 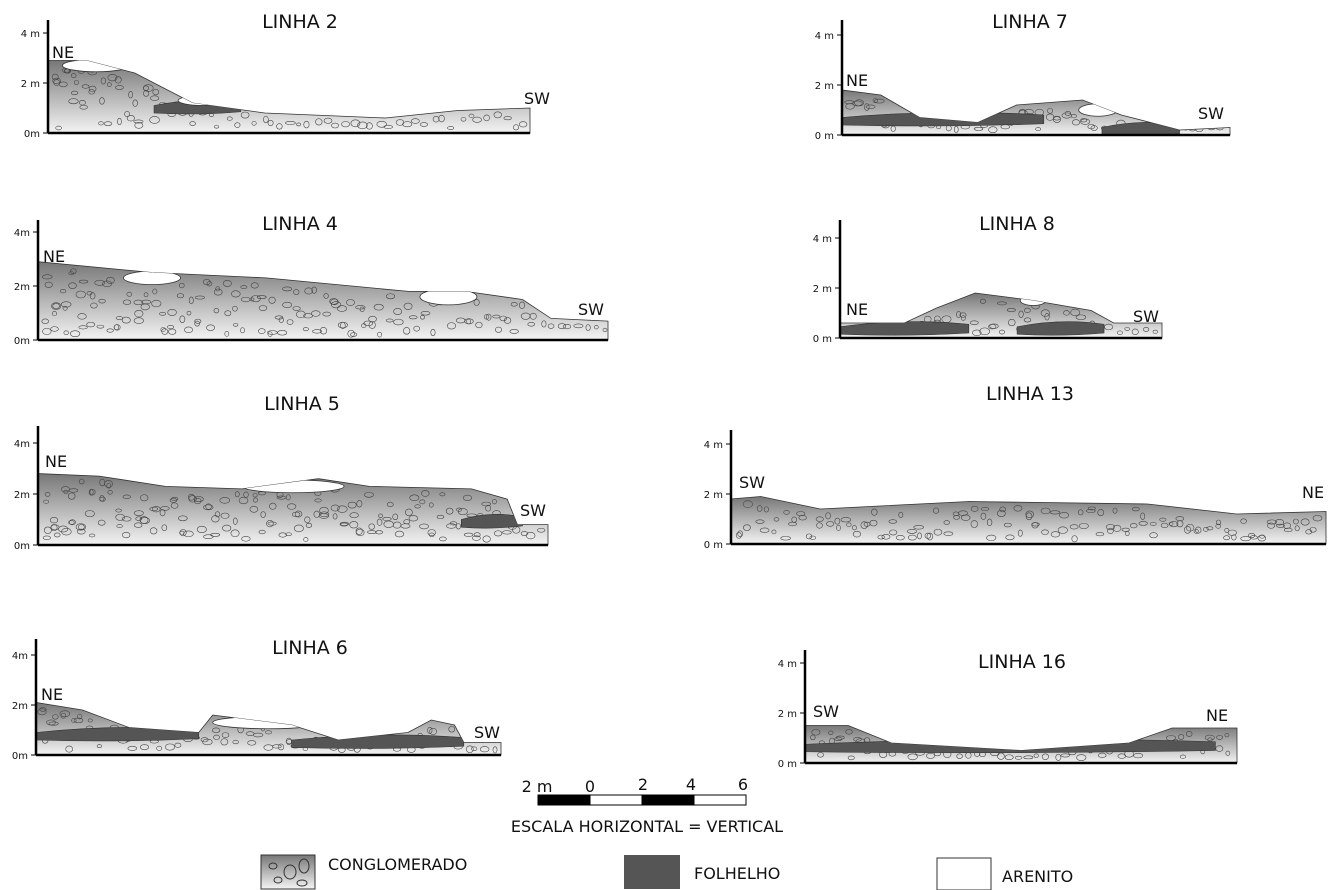 I want to click on y-label: 4 m, so click(x=824, y=36).